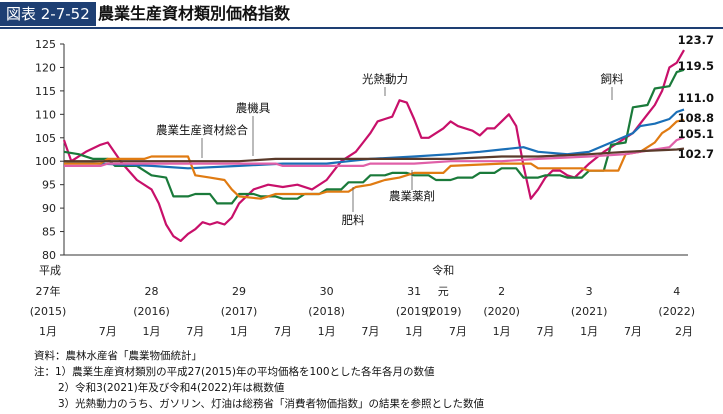 The image size is (723, 414). What do you see at coordinates (414, 291) in the screenshot?
I see `x-label-year: 31` at bounding box center [414, 291].